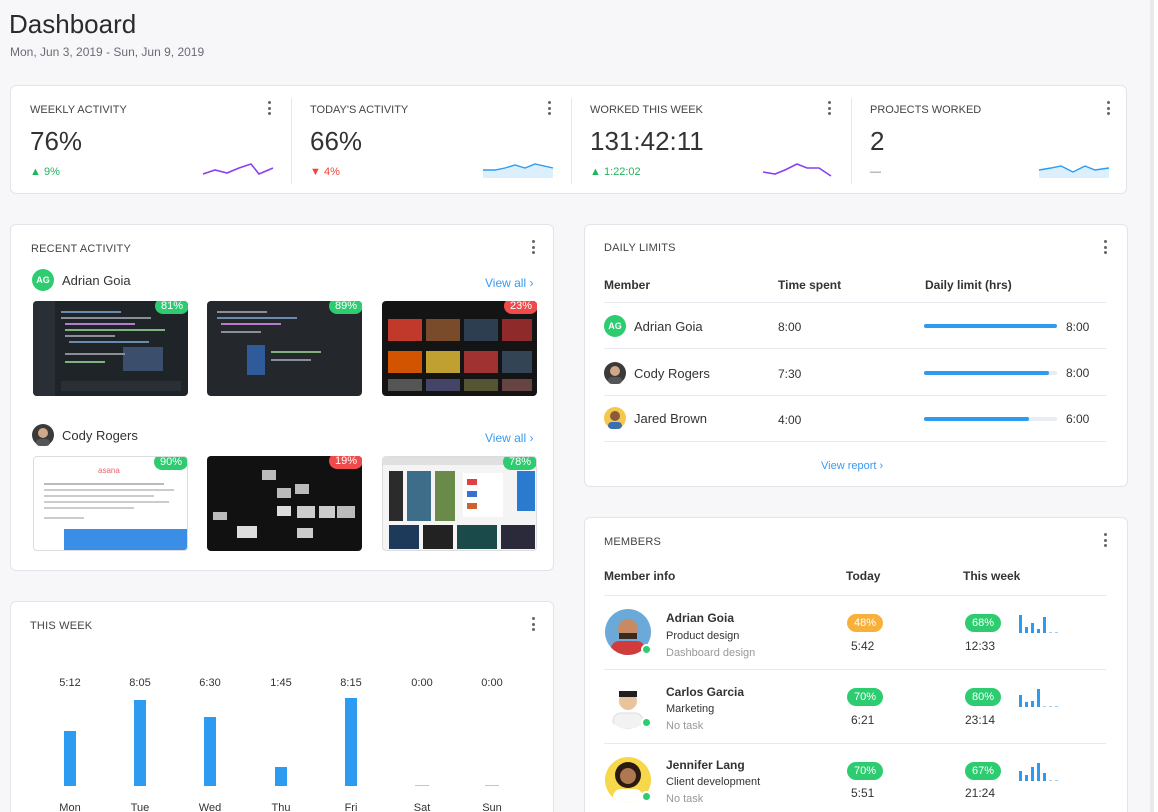 The width and height of the screenshot is (1158, 812). Describe the element at coordinates (863, 793) in the screenshot. I see `today-time: 5:51` at that location.